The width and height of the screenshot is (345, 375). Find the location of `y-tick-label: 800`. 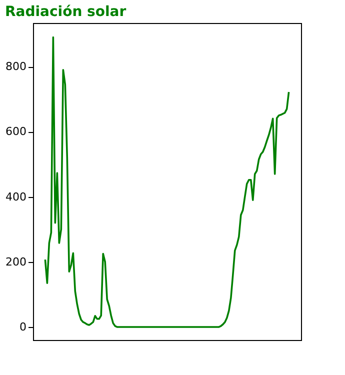

y-tick-label: 800 is located at coordinates (16, 67).